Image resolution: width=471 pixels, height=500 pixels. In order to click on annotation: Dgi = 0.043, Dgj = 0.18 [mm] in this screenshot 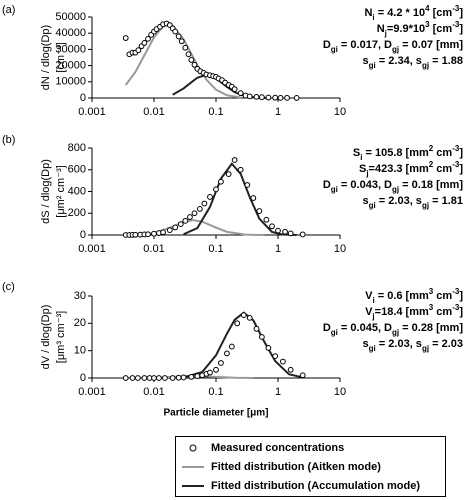, I will do `click(393, 186)`.